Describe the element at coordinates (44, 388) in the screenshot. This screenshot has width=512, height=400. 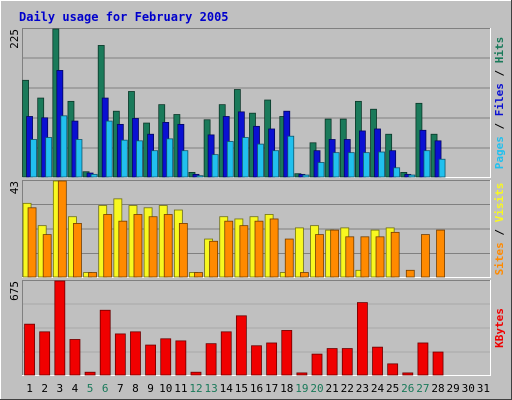
I see `x-tick-day-2: 2` at that location.